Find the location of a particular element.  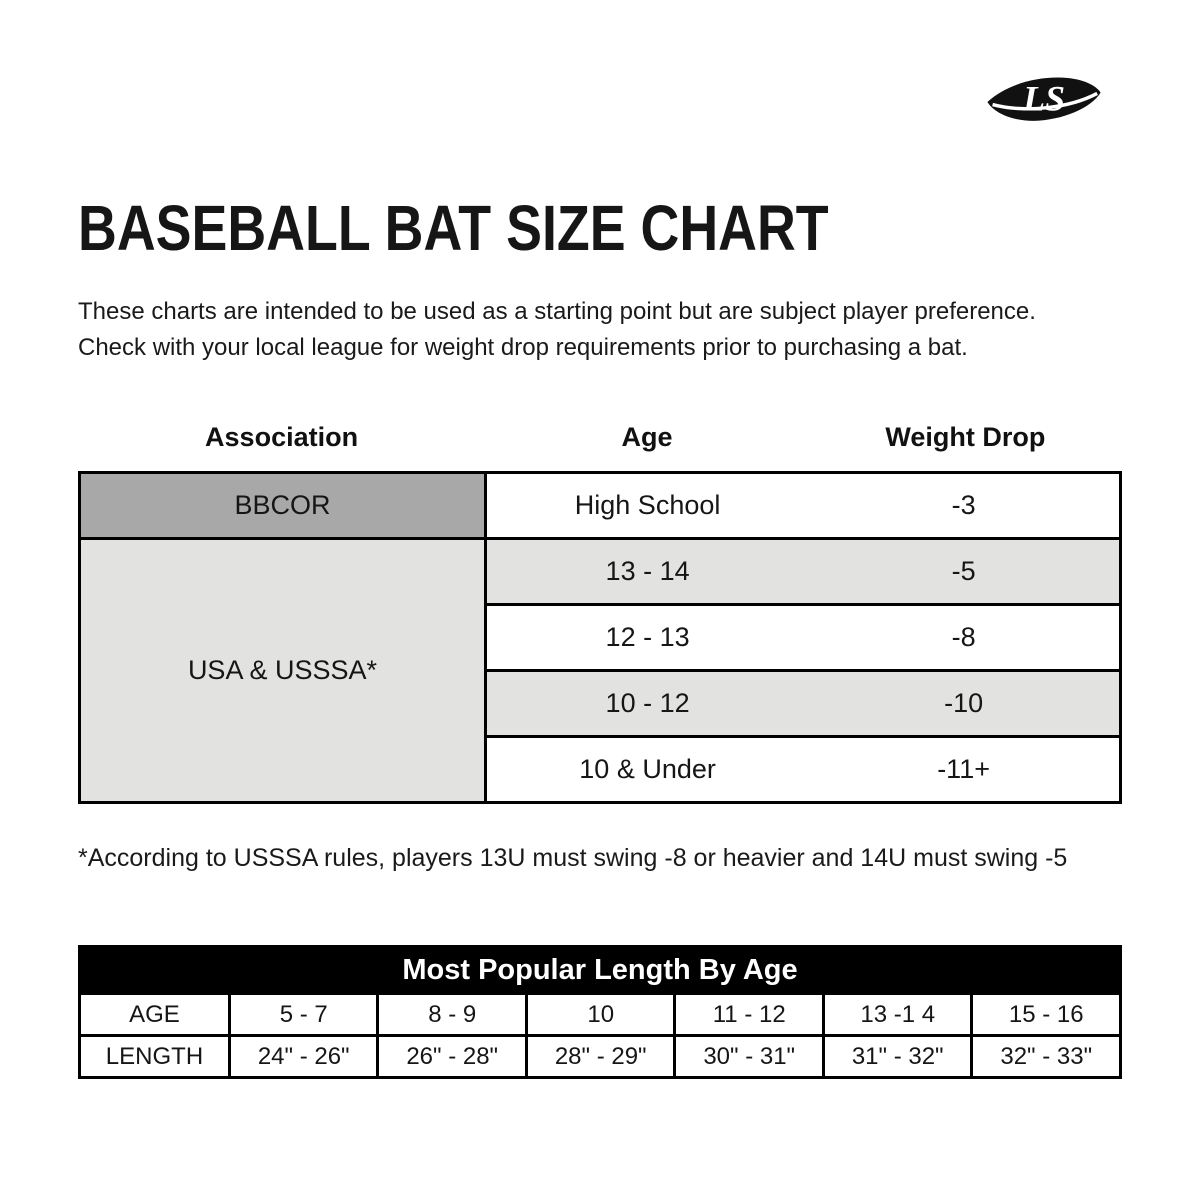

column-header-age: Age is located at coordinates (647, 437).